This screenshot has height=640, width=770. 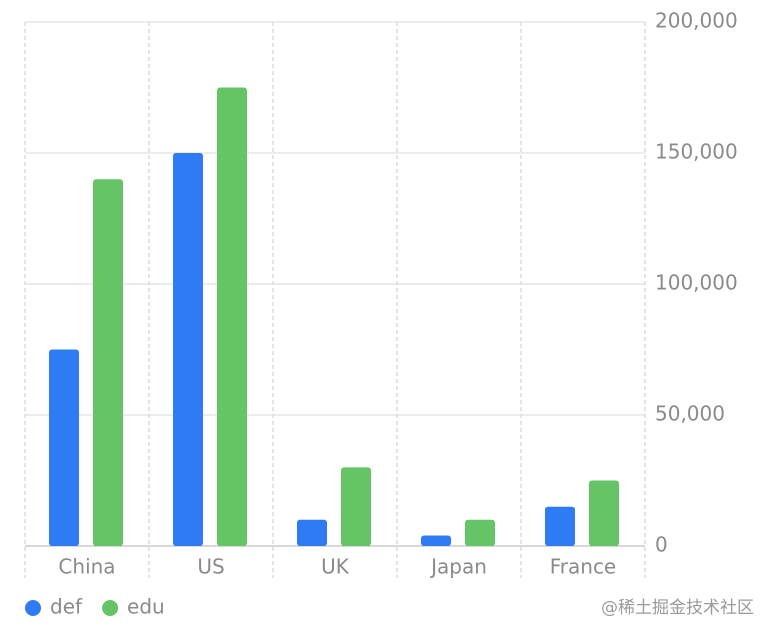 What do you see at coordinates (86, 567) in the screenshot?
I see `x-tick-label: China` at bounding box center [86, 567].